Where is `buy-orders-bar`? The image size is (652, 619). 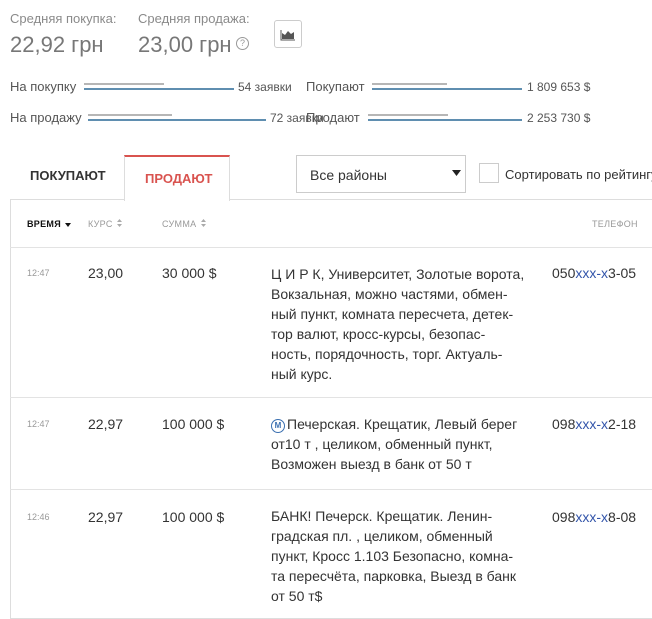 buy-orders-bar is located at coordinates (159, 89).